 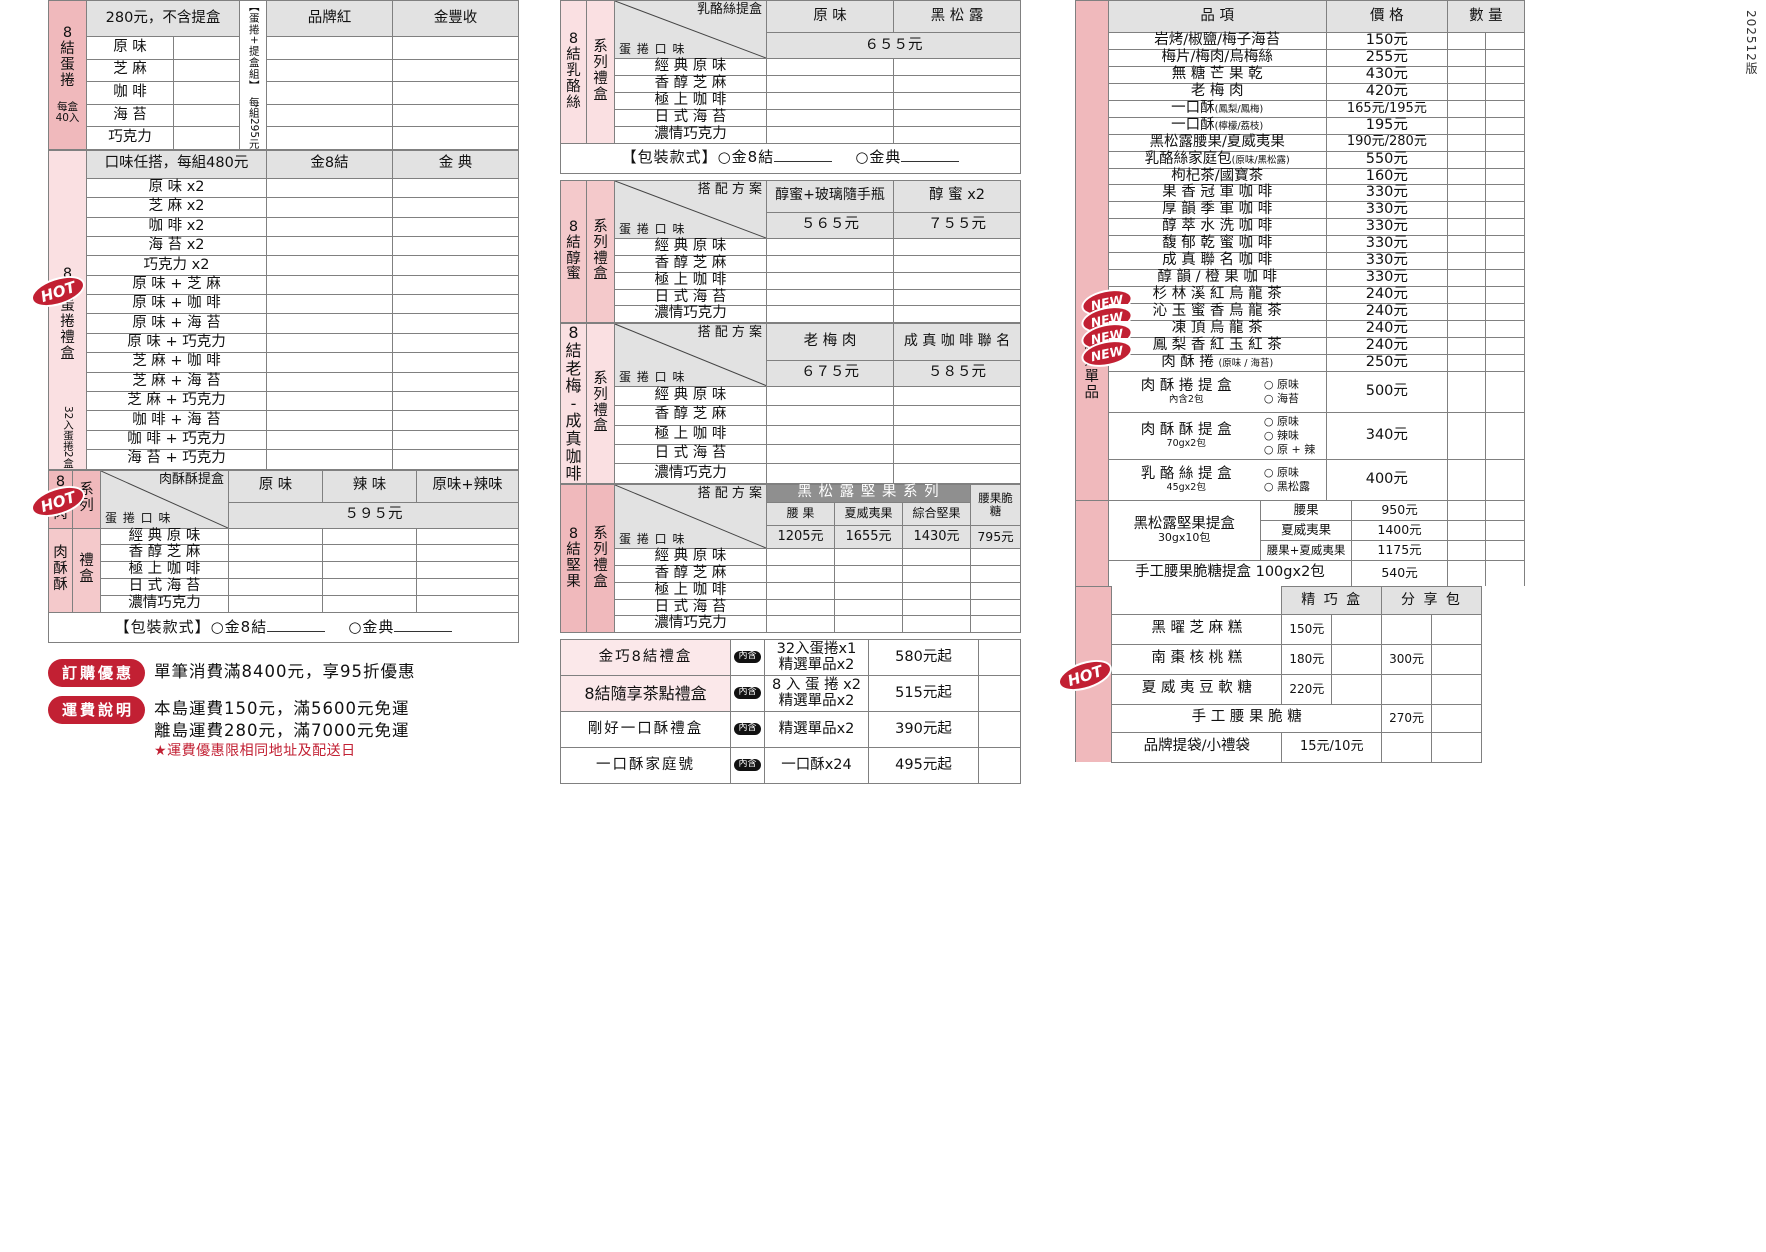 I want to click on option-choice: ○ 原 + 辣, so click(x=1289, y=449).